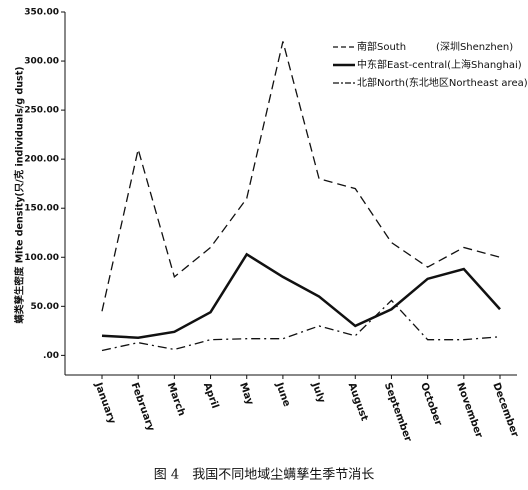  I want to click on y-tick-label: 150.00, so click(41, 209).